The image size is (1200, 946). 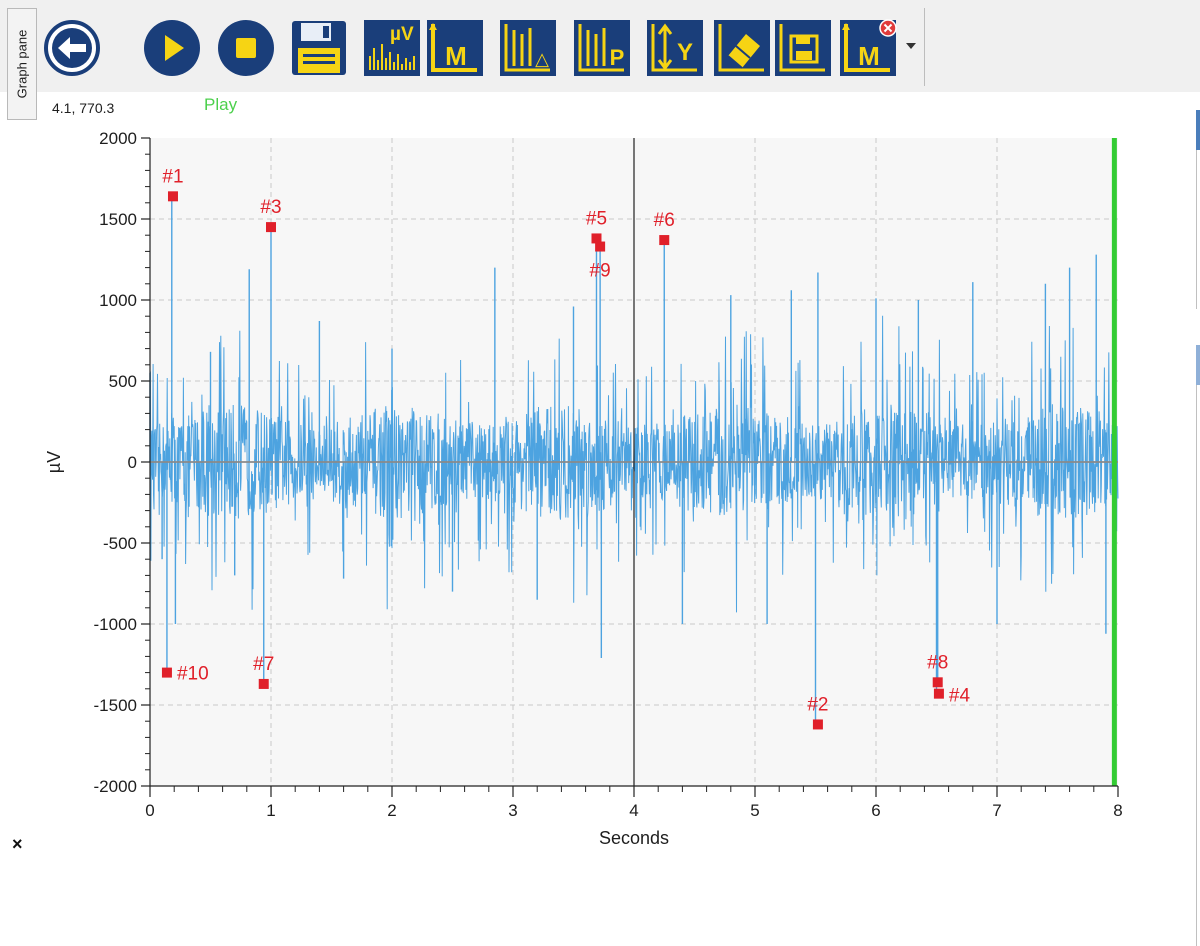 I want to click on peak-marker-label: #4, so click(x=960, y=696).